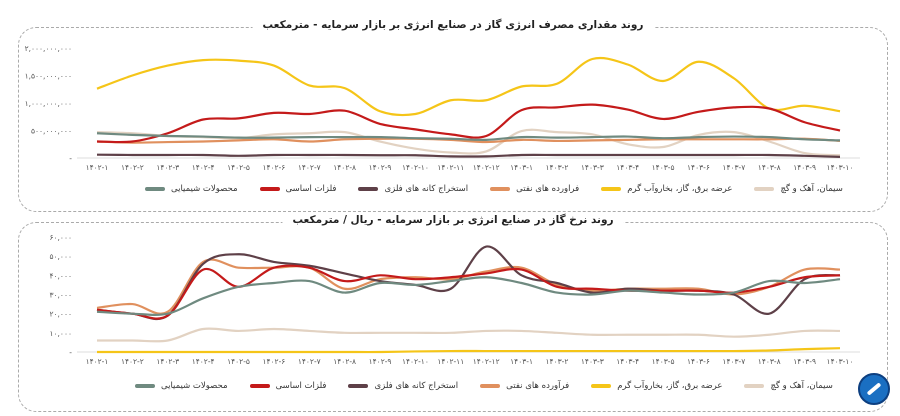 Image resolution: width=900 pixels, height=416 pixels. I want to click on series-line-chemical, so click(468, 296).